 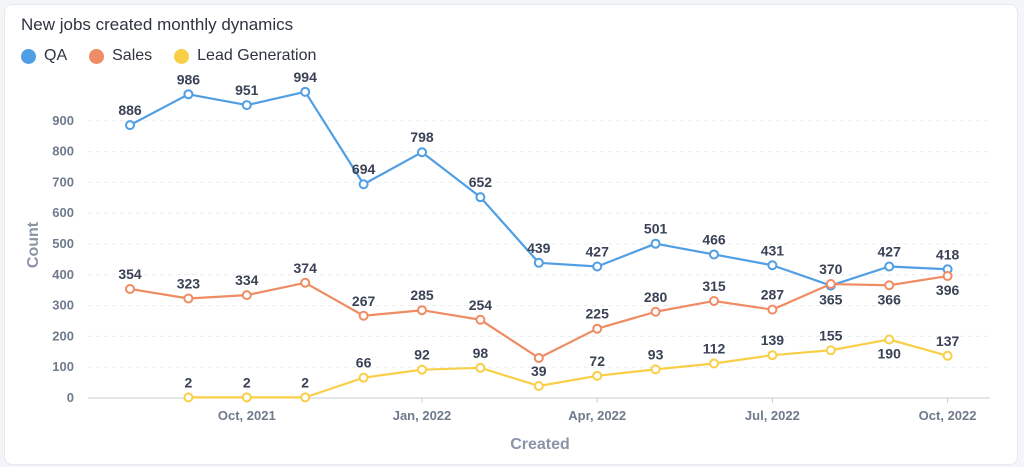 I want to click on data-label-sales-3: 374, so click(x=306, y=268).